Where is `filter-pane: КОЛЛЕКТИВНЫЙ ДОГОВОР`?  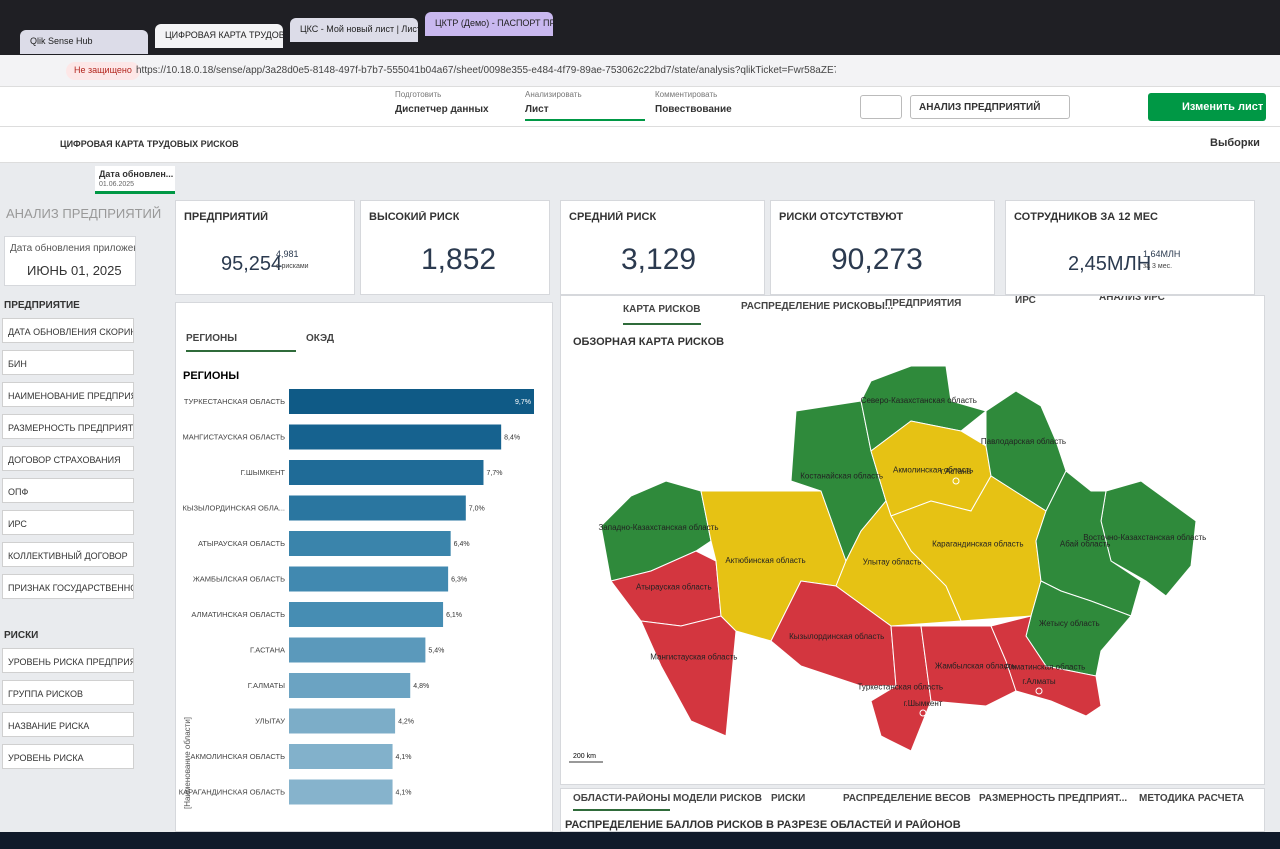 filter-pane: КОЛЛЕКТИВНЫЙ ДОГОВОР is located at coordinates (68, 554).